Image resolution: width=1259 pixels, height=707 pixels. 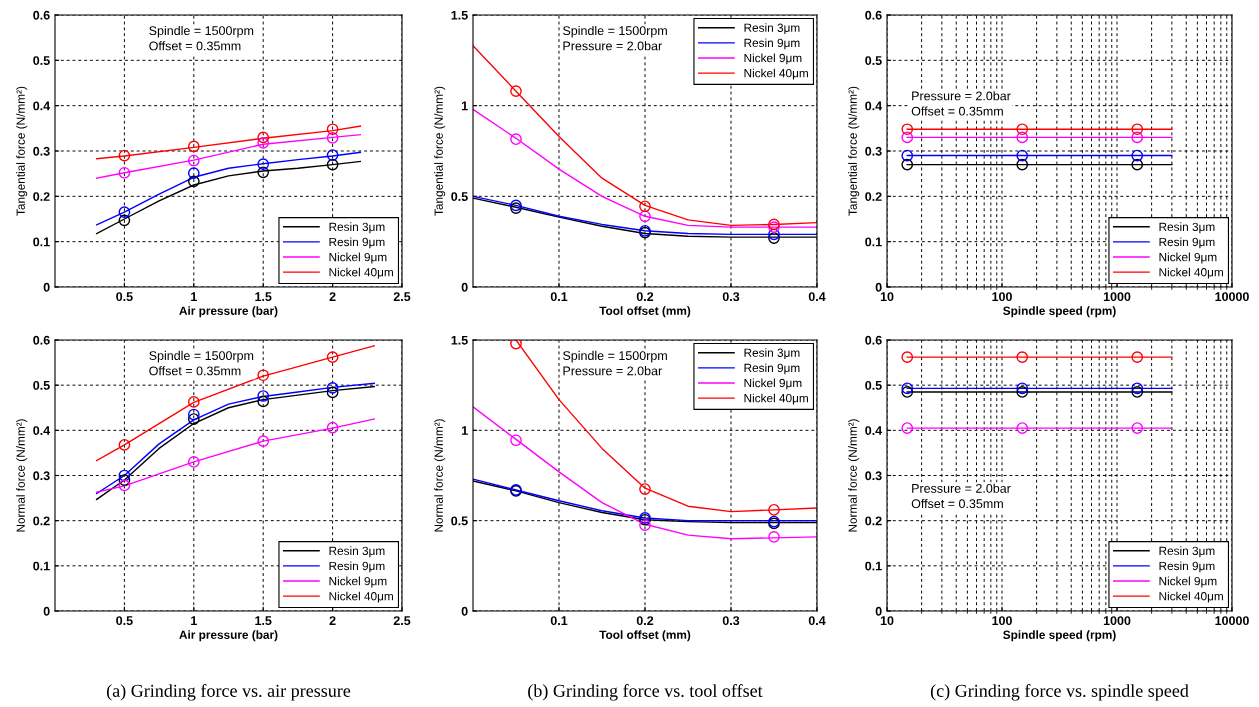 What do you see at coordinates (615, 363) in the screenshot?
I see `annotation: Spindle = 1500rpm Pressure = 2.0bar` at bounding box center [615, 363].